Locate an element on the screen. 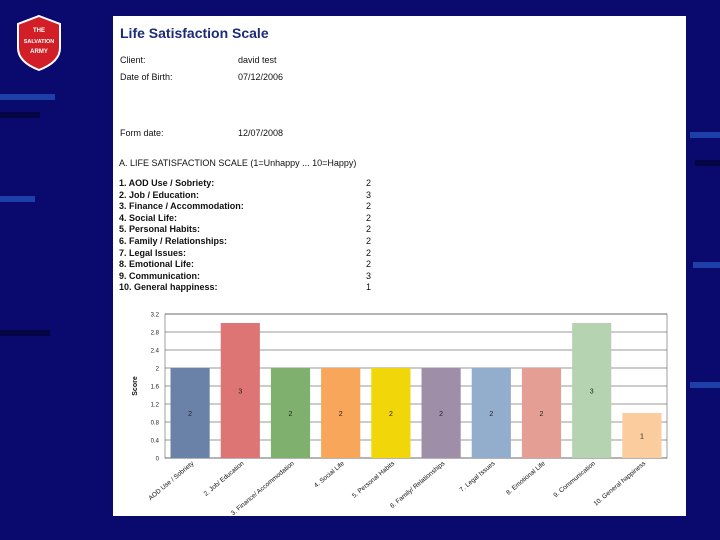 The image size is (720, 540). x-tick-label-text: 7. Legal Issues is located at coordinates (478, 477).